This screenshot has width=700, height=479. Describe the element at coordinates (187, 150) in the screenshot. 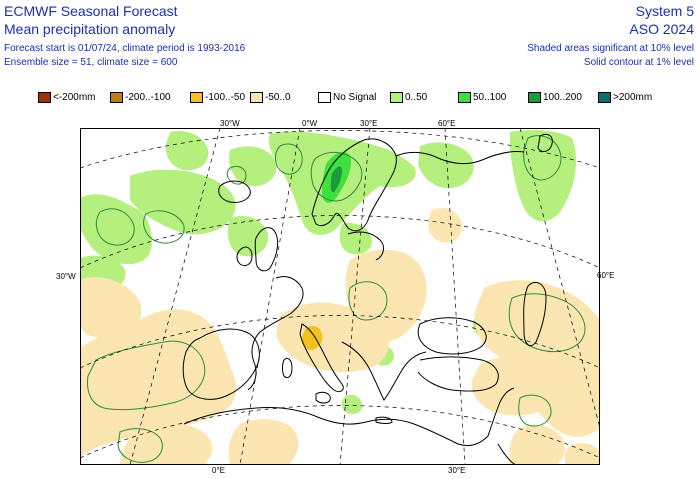

I see `wet-area-greenland-sea` at that location.